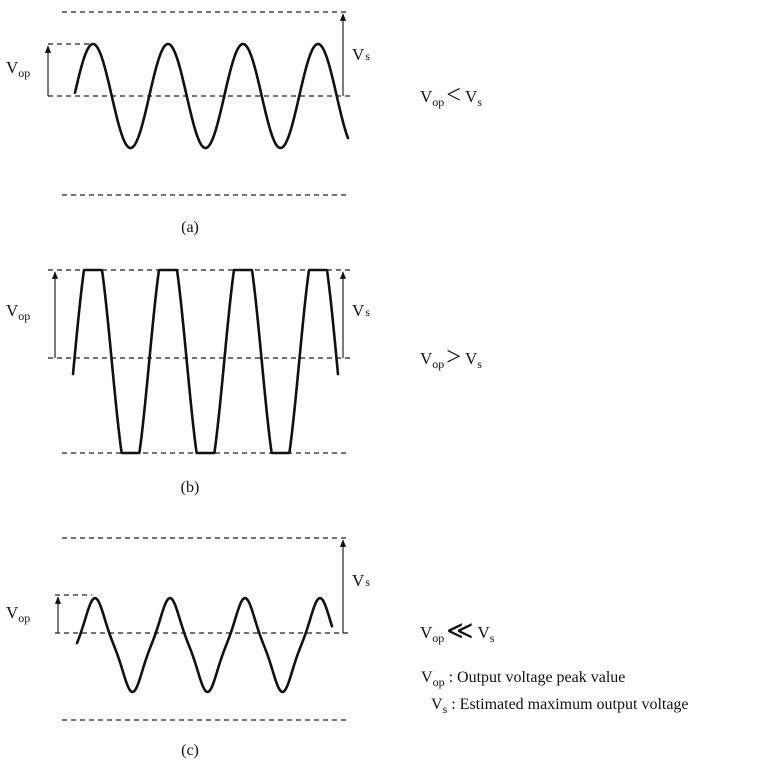  I want to click on caption-b: (b), so click(190, 487).